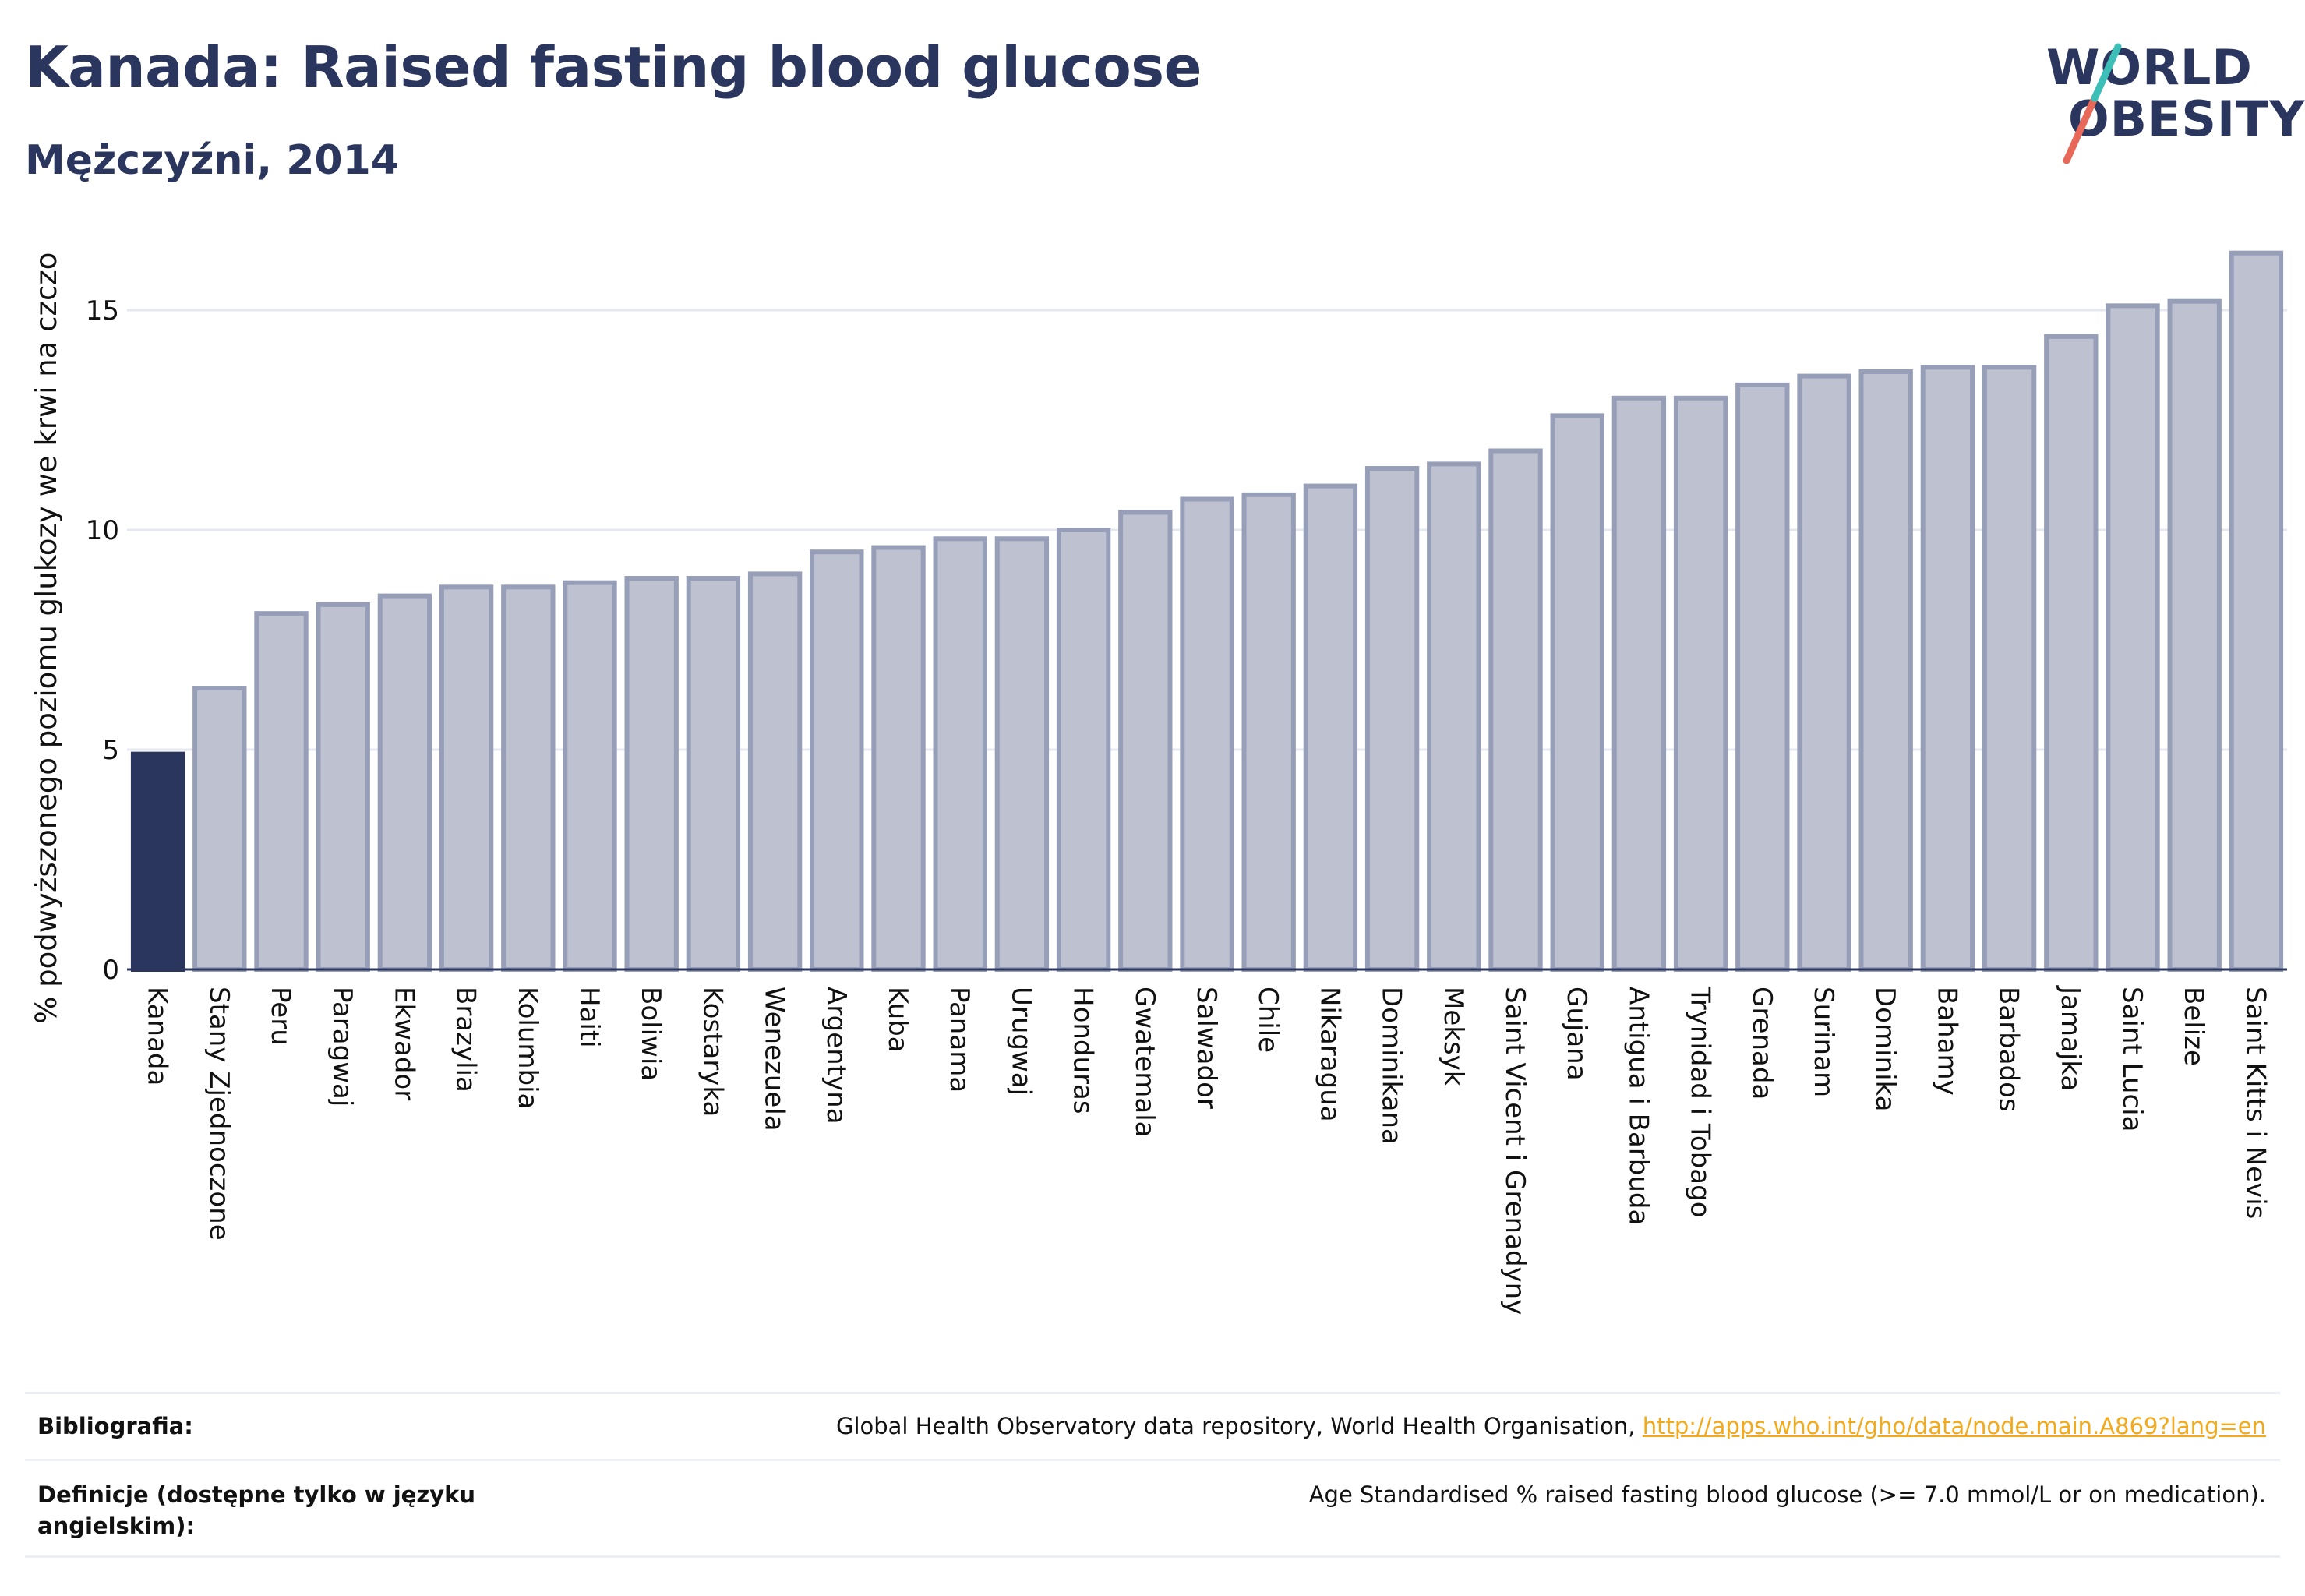 Image resolution: width=2305 pixels, height=1596 pixels. Describe the element at coordinates (110, 750) in the screenshot. I see `y-tick-label: 5` at that location.